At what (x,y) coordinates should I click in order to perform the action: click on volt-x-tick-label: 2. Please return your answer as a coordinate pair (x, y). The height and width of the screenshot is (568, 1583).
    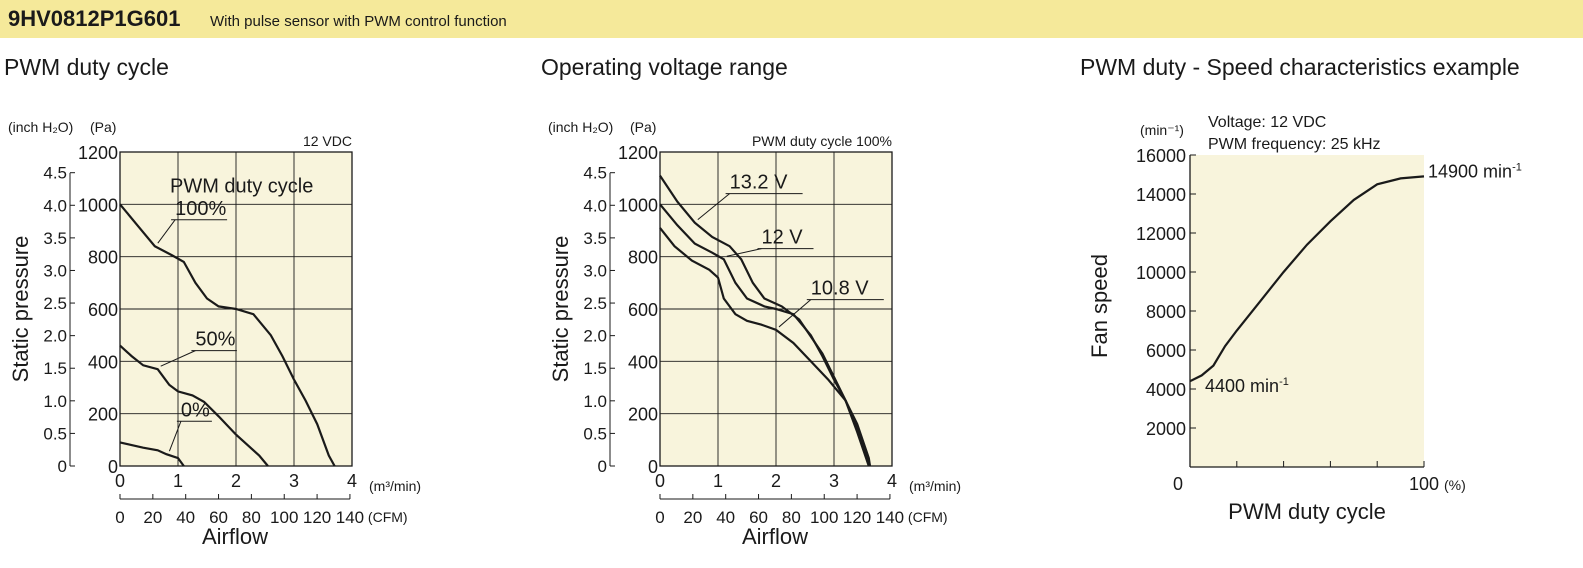
    Looking at the image, I should click on (776, 481).